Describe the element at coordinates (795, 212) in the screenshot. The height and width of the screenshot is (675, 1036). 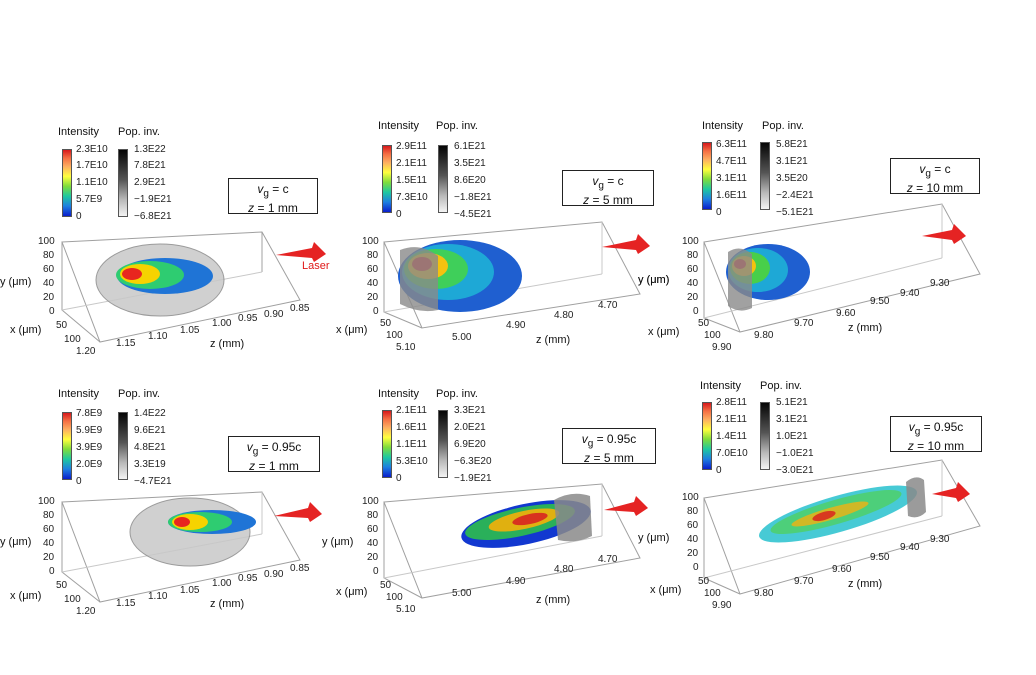
I see `pop-inv-tick: −5.1E21` at that location.